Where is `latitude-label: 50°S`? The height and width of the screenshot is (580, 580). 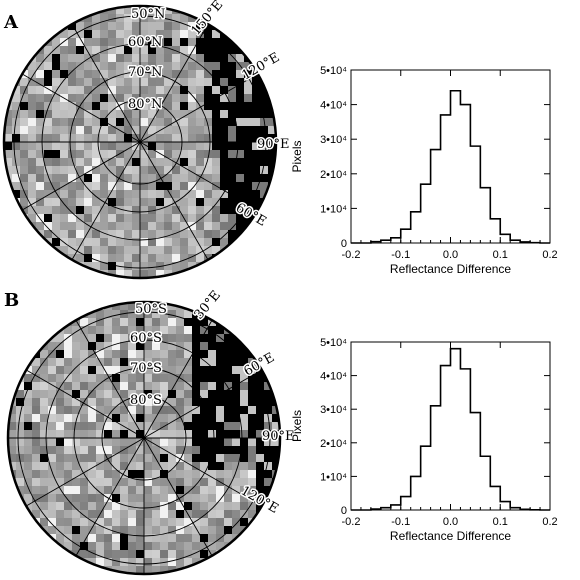 latitude-label: 50°S is located at coordinates (151, 309).